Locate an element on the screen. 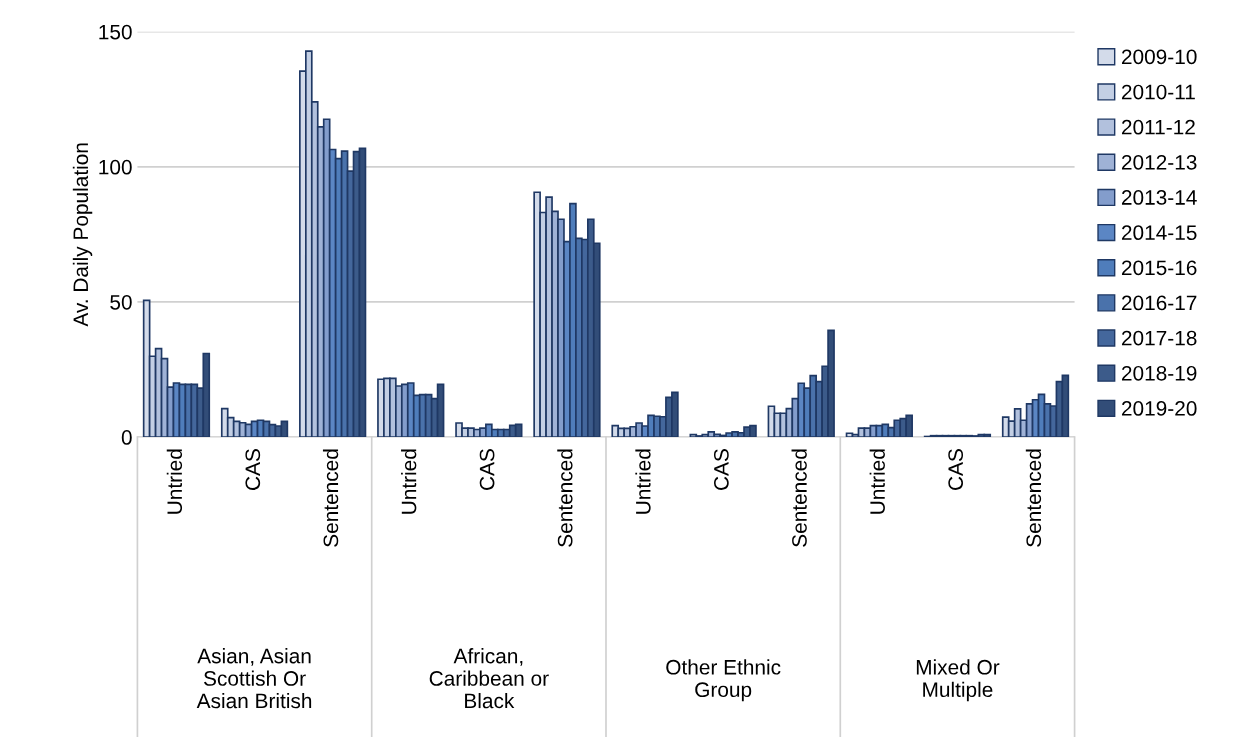  y-tick-label: 50 is located at coordinates (121, 302).